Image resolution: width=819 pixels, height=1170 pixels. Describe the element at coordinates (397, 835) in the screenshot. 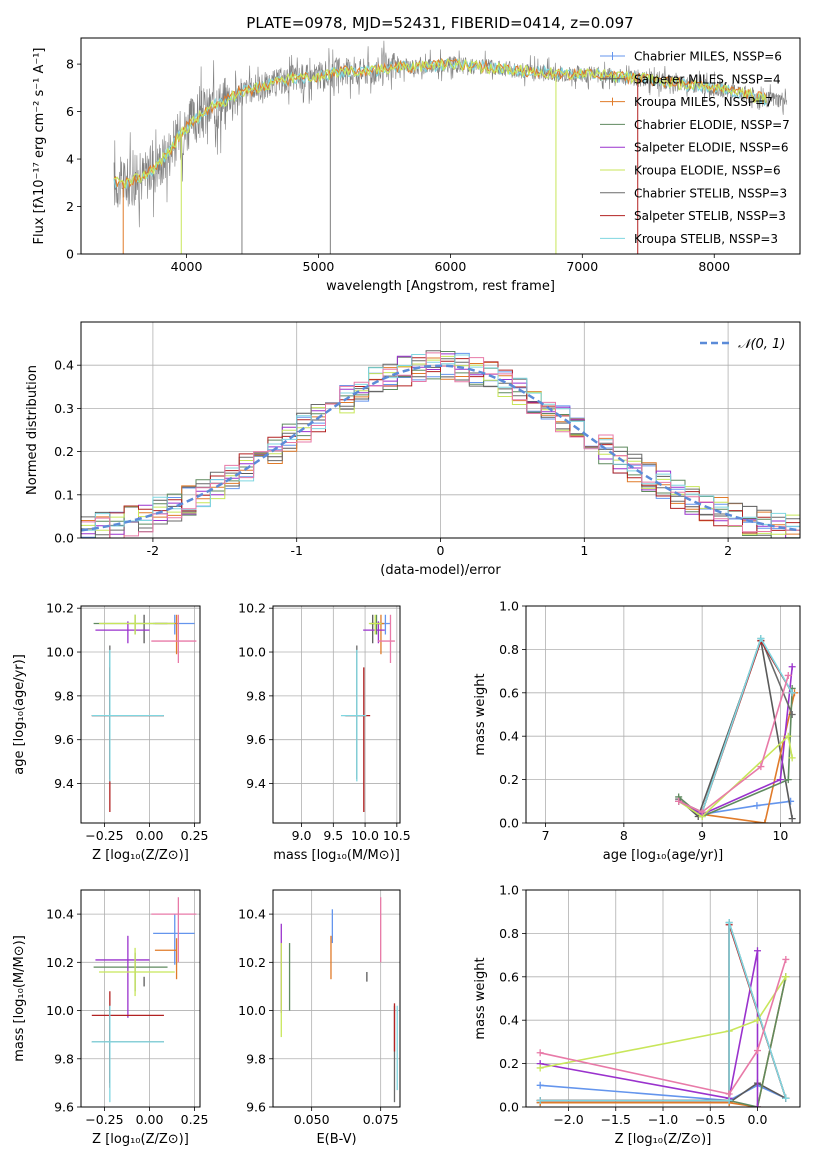

I see `x-tick-label: 10.5` at that location.